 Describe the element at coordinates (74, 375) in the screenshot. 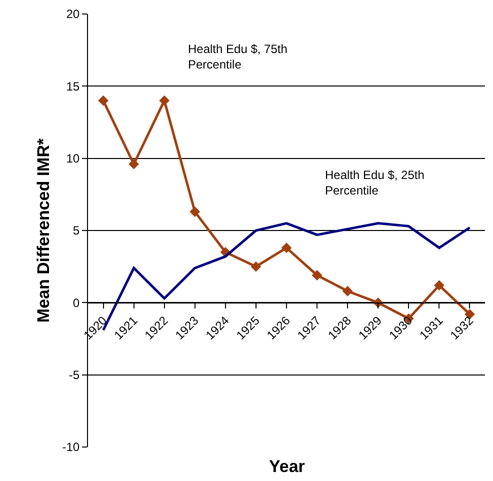

I see `y-tick-label: -5` at that location.